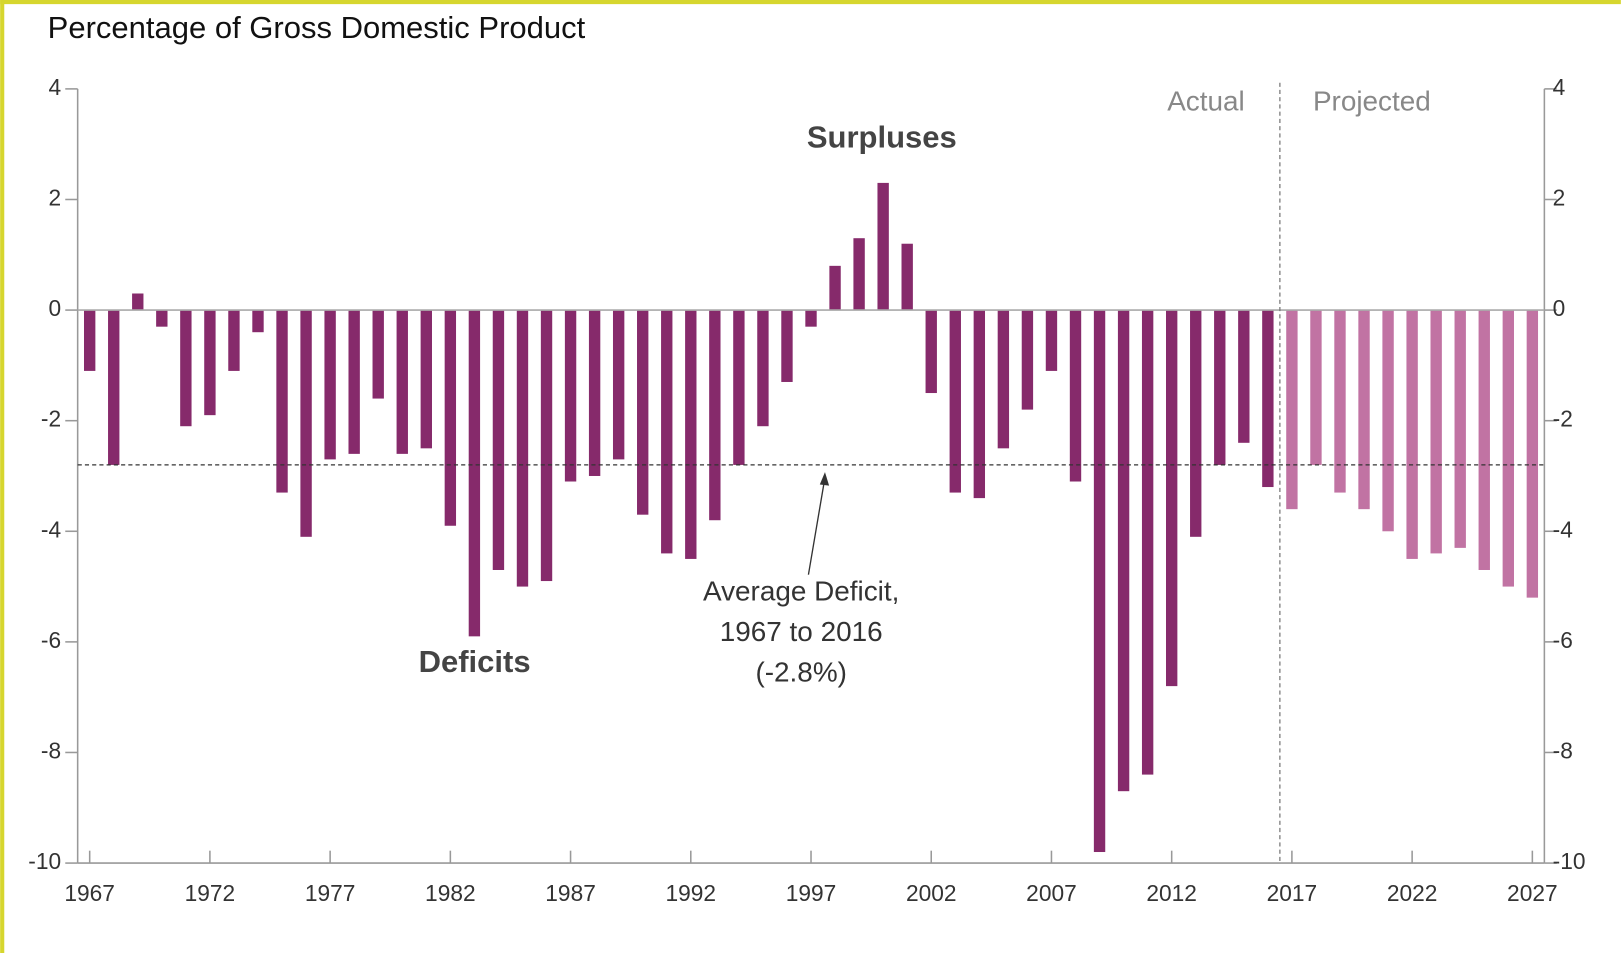 This screenshot has height=953, width=1621. Describe the element at coordinates (54, 87) in the screenshot. I see `y-tick-label: 4` at that location.